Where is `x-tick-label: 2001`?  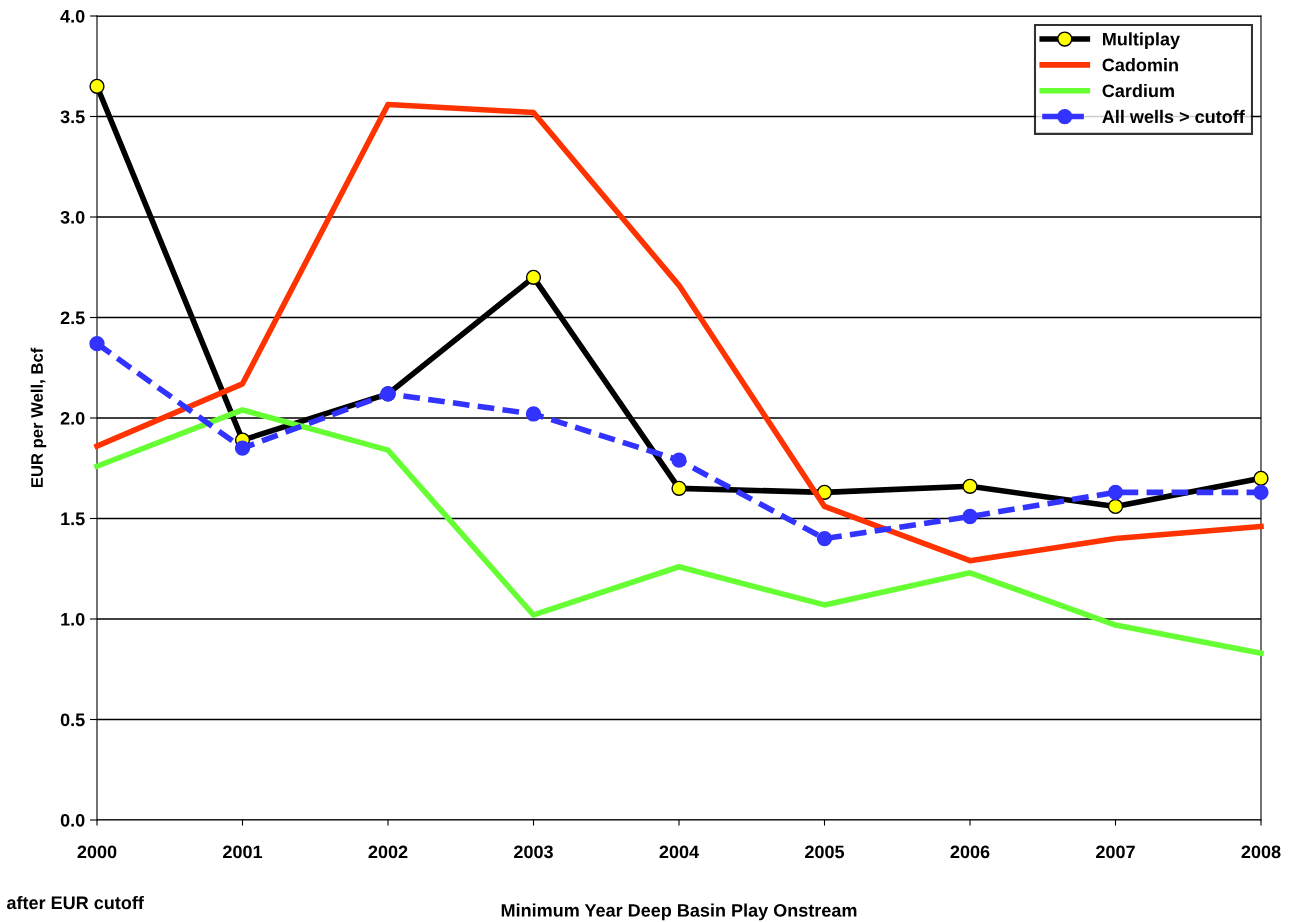 x-tick-label: 2001 is located at coordinates (243, 852).